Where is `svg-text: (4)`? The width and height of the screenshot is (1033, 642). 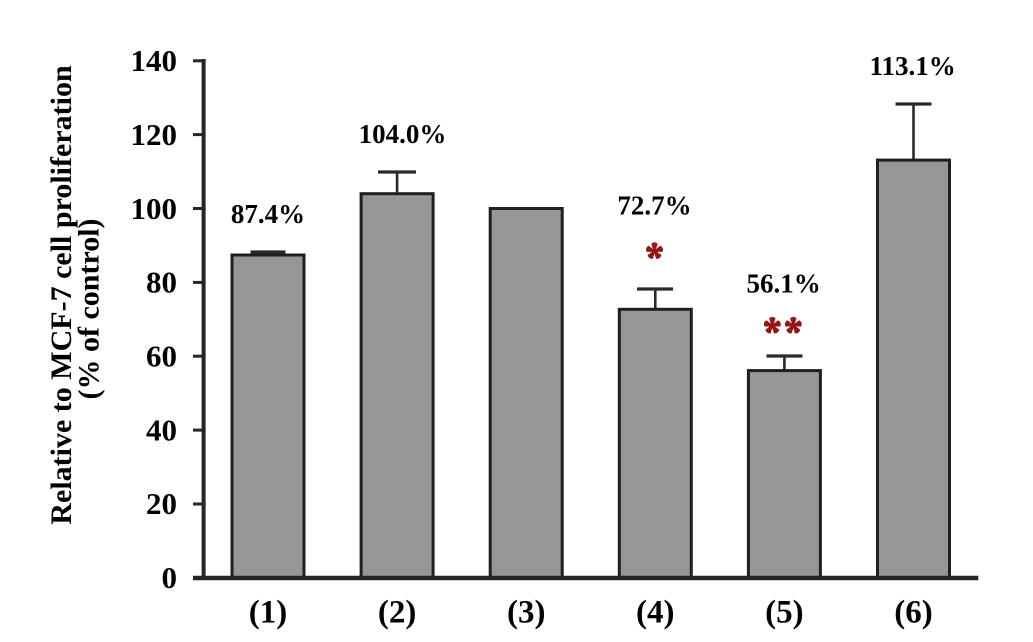 svg-text: (4) is located at coordinates (655, 613).